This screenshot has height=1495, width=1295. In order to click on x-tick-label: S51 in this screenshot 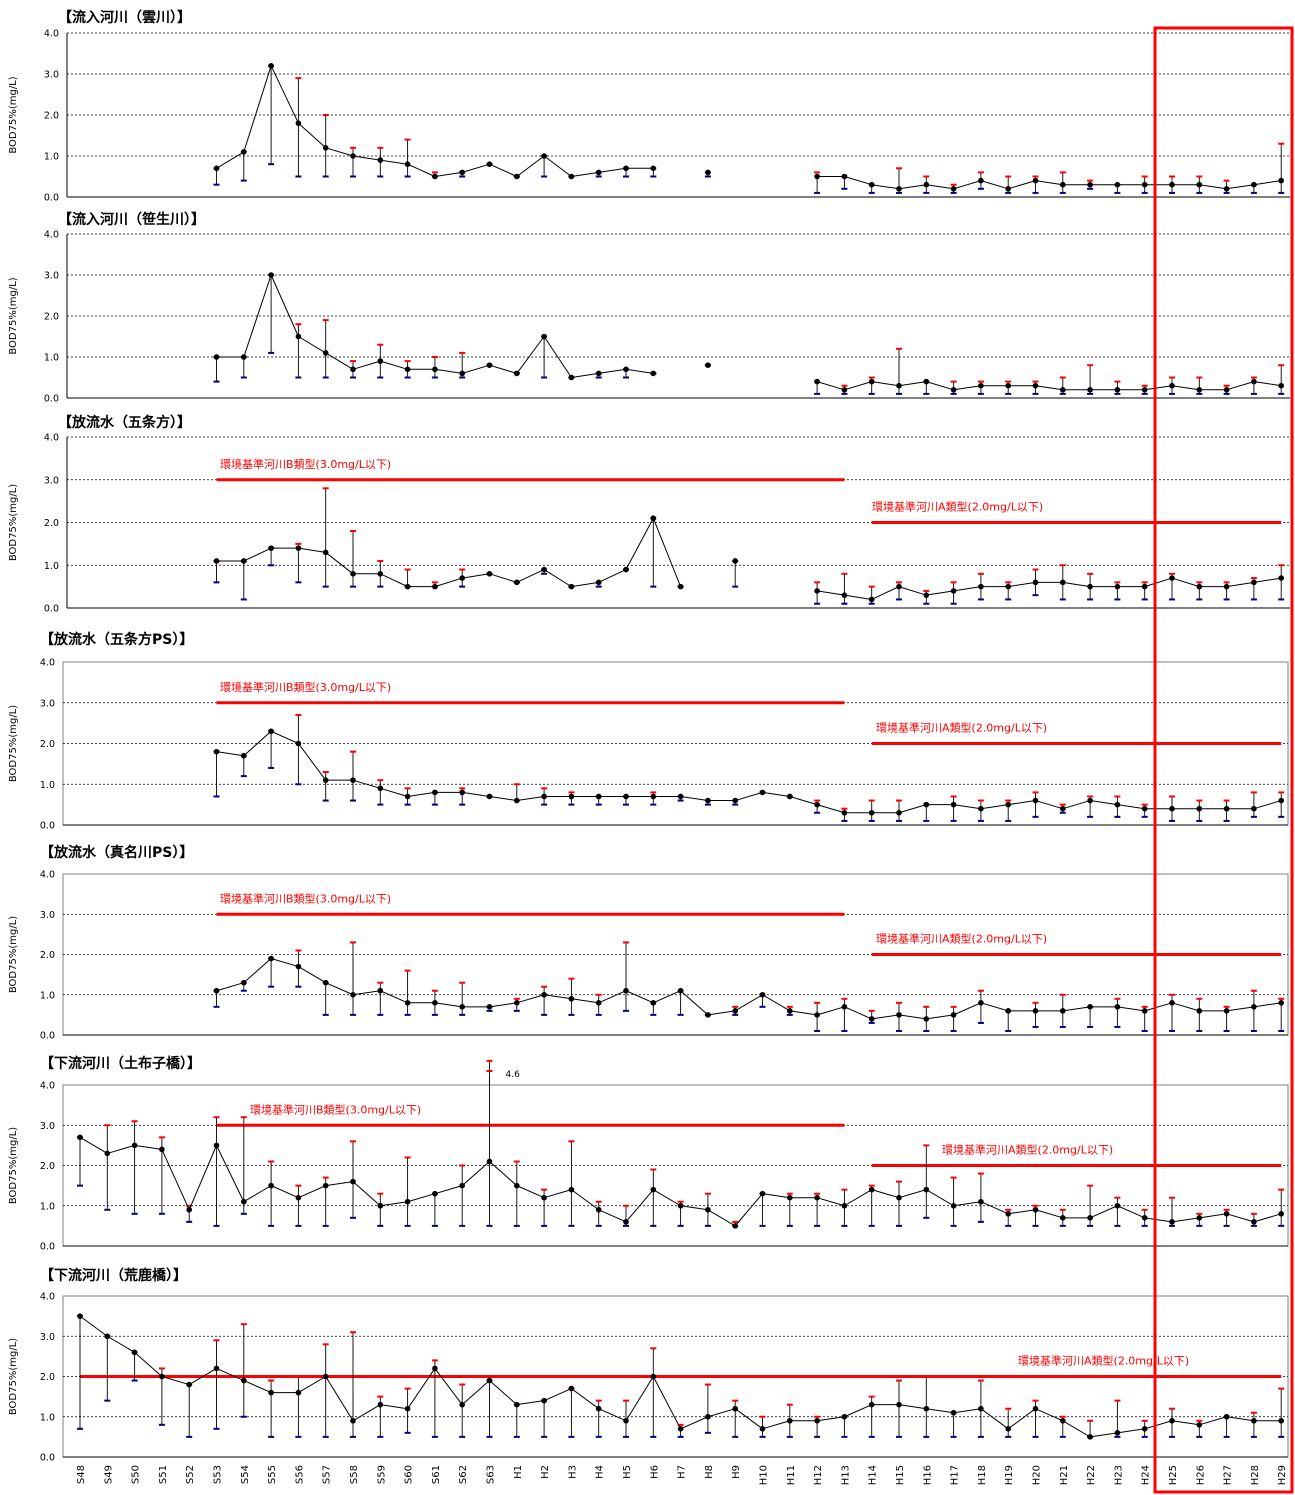, I will do `click(163, 1474)`.